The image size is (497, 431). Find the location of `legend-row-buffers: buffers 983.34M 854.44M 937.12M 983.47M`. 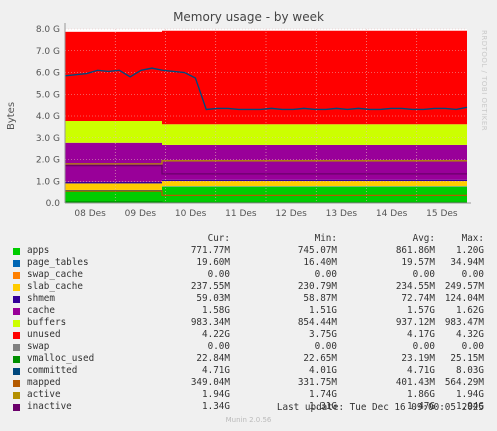

legend-row-buffers: buffers 983.34M 854.44M 937.12M 983.47M is located at coordinates (248, 323).